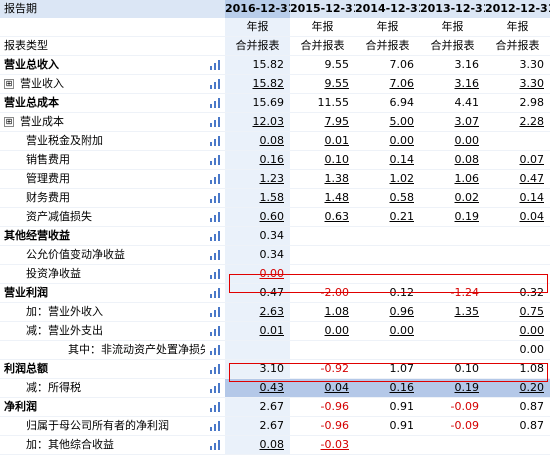 The image size is (550, 455). Describe the element at coordinates (322, 160) in the screenshot. I see `value-cell-2015: 0.10` at that location.